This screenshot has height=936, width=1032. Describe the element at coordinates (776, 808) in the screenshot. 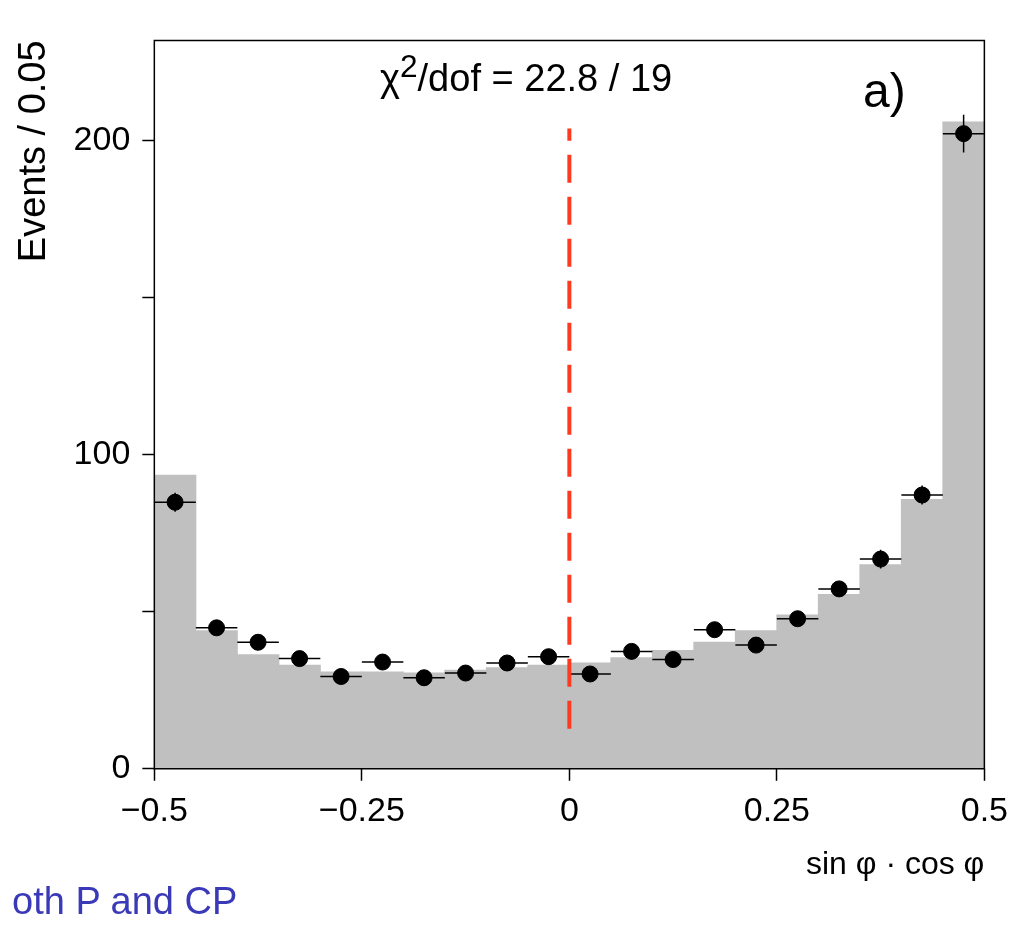

I see `x-tick-label: 0.25` at that location.